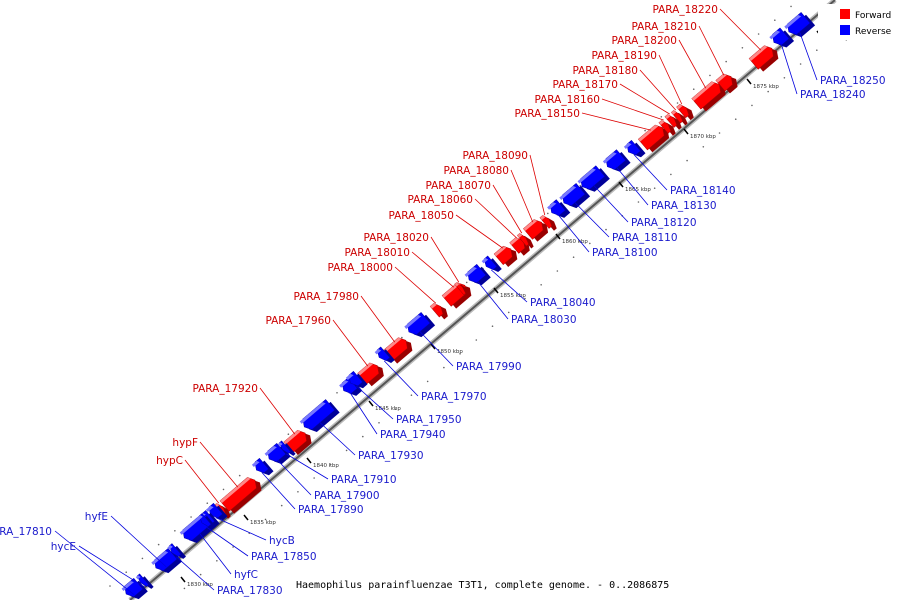 The height and width of the screenshot is (600, 900). I want to click on gene-label-para-18120: PARA_18120, so click(664, 223).